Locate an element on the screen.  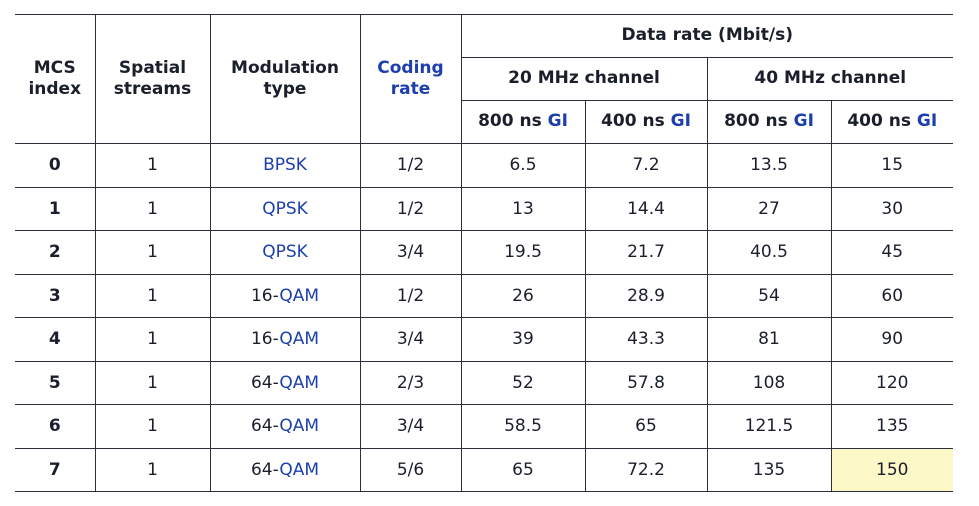
cell-rate-40-800: 54 is located at coordinates (769, 295).